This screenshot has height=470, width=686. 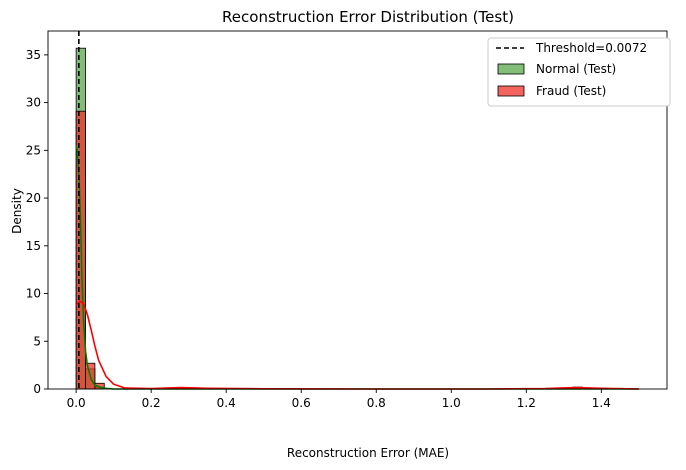 What do you see at coordinates (301, 403) in the screenshot?
I see `x-tick-label: 0.6` at bounding box center [301, 403].